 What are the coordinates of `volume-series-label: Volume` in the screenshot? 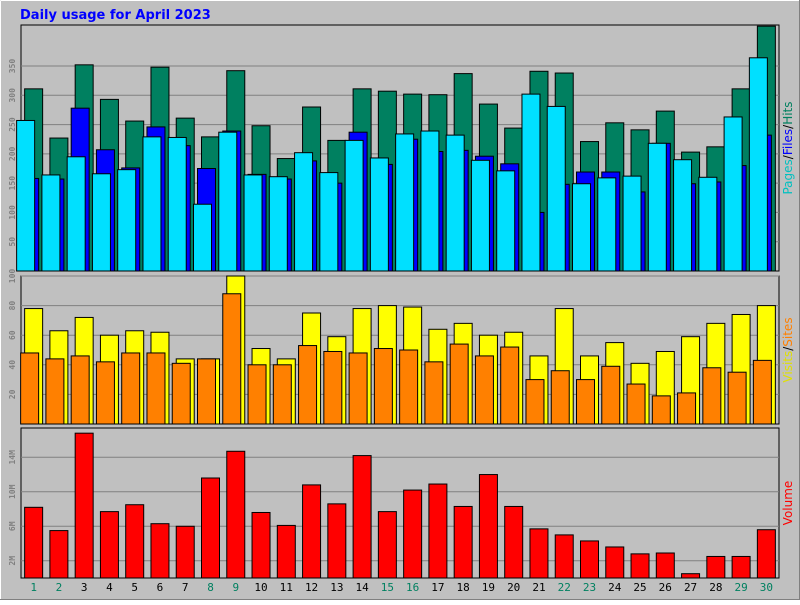 It's located at (788, 503).